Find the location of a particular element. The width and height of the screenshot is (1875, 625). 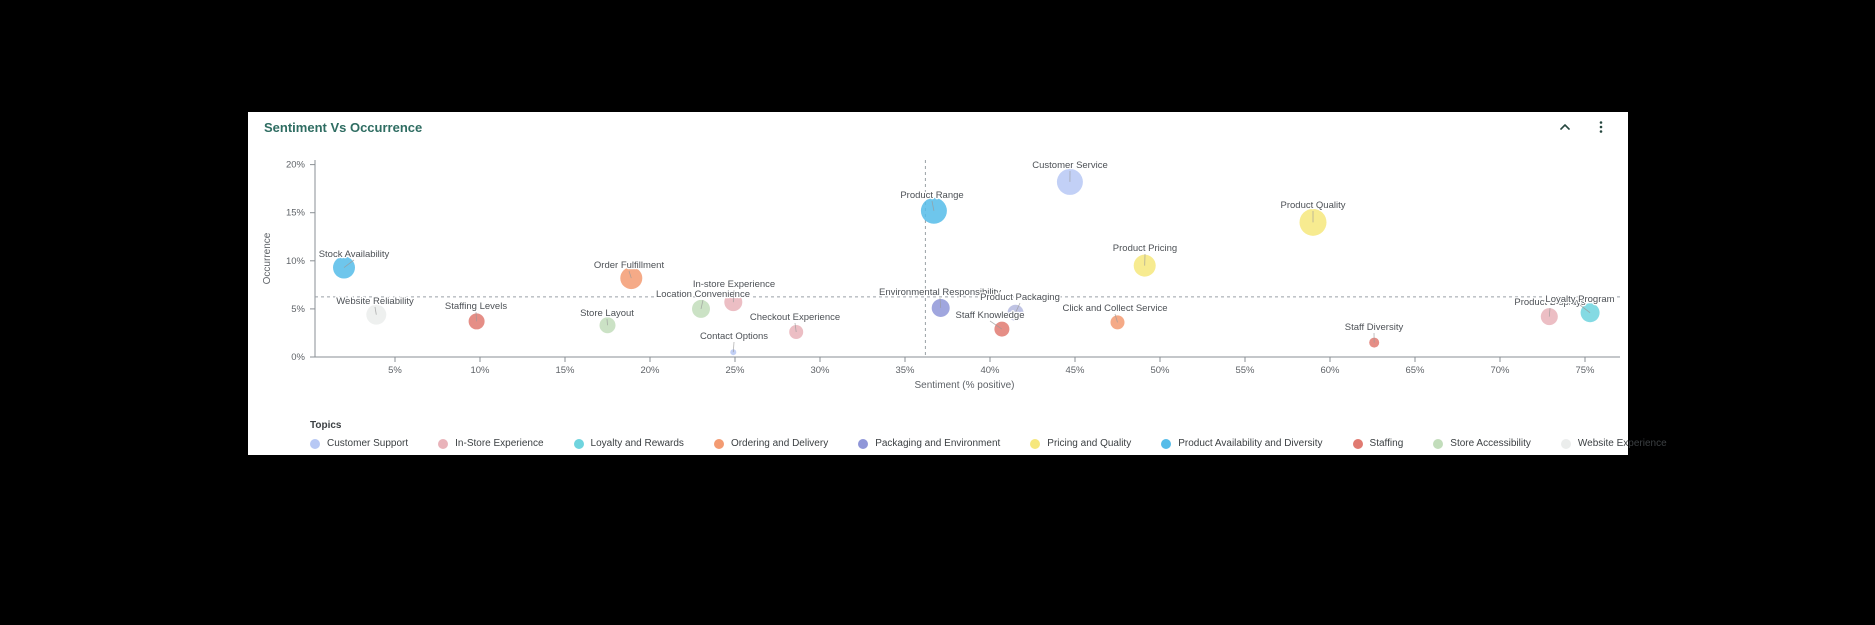

bubble-staffing-levels is located at coordinates (476, 321).